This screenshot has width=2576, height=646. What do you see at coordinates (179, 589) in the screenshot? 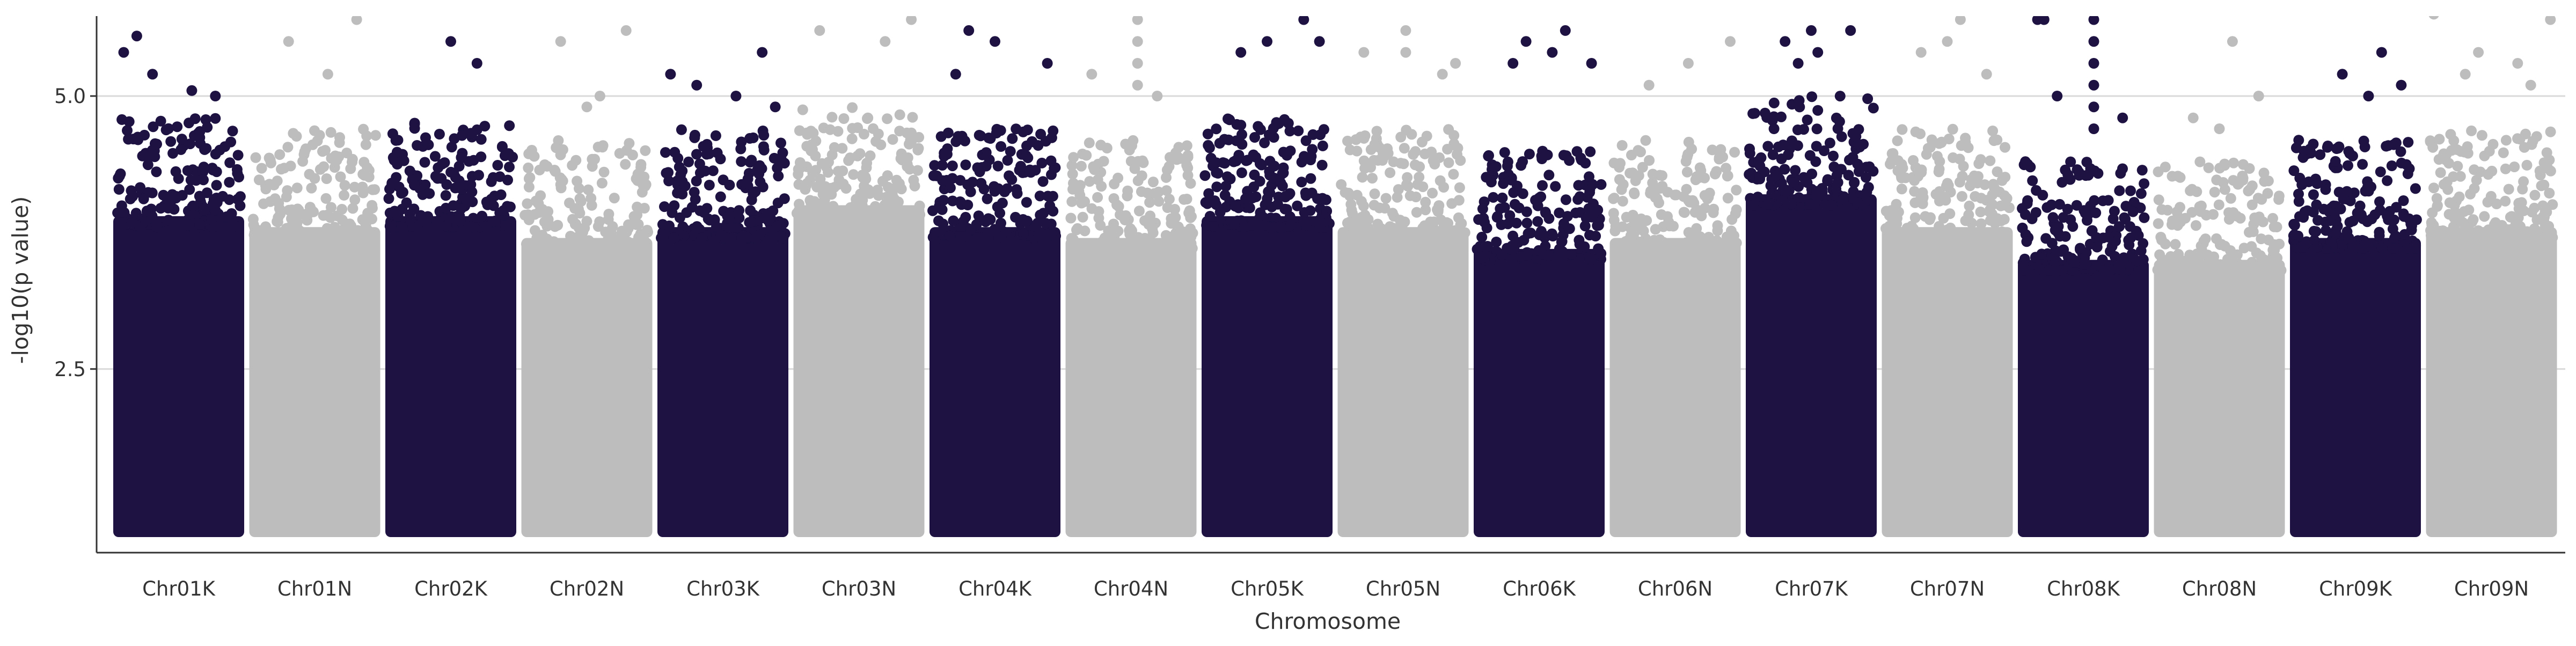
I see `x-tick-label: Chr01K` at bounding box center [179, 589].